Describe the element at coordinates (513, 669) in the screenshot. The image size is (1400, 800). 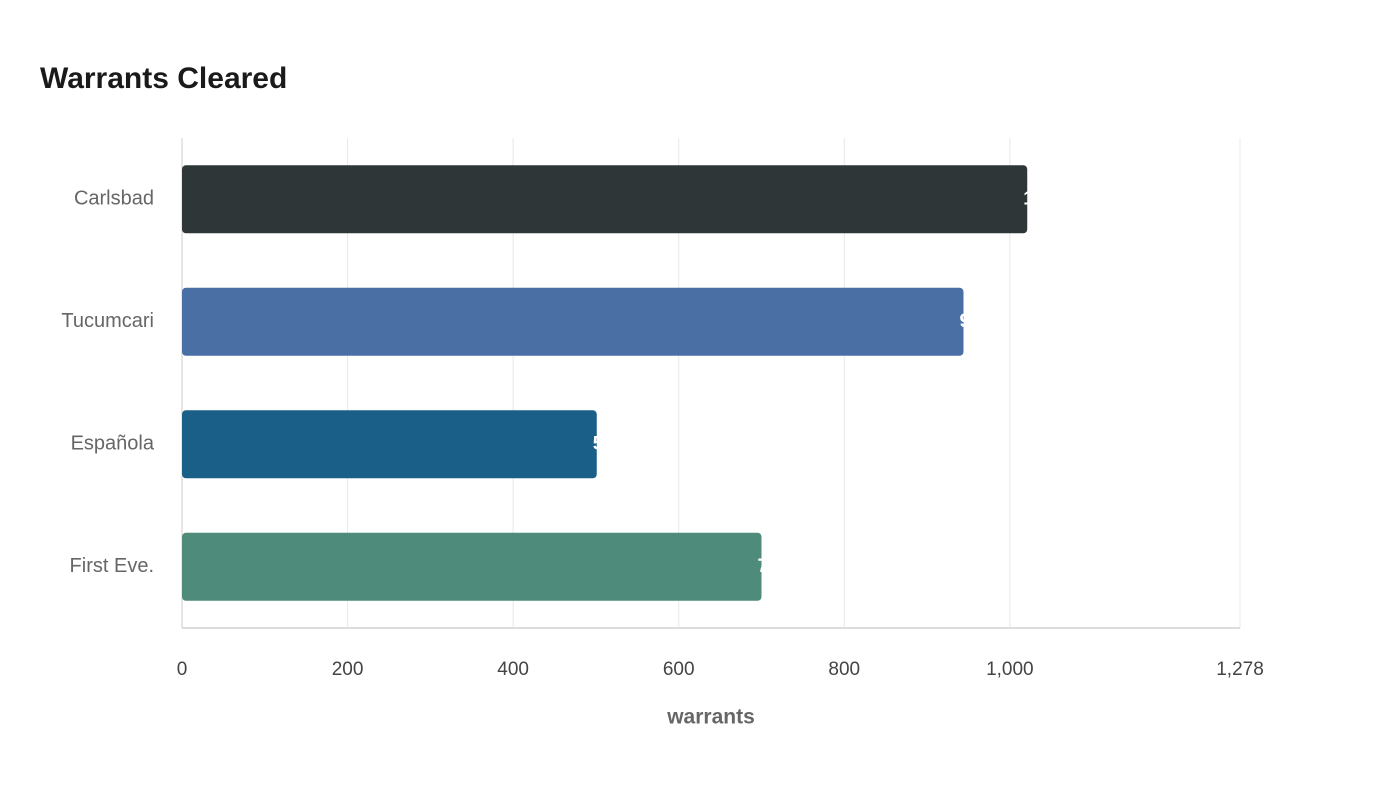
I see `x-tick-label: 400` at that location.